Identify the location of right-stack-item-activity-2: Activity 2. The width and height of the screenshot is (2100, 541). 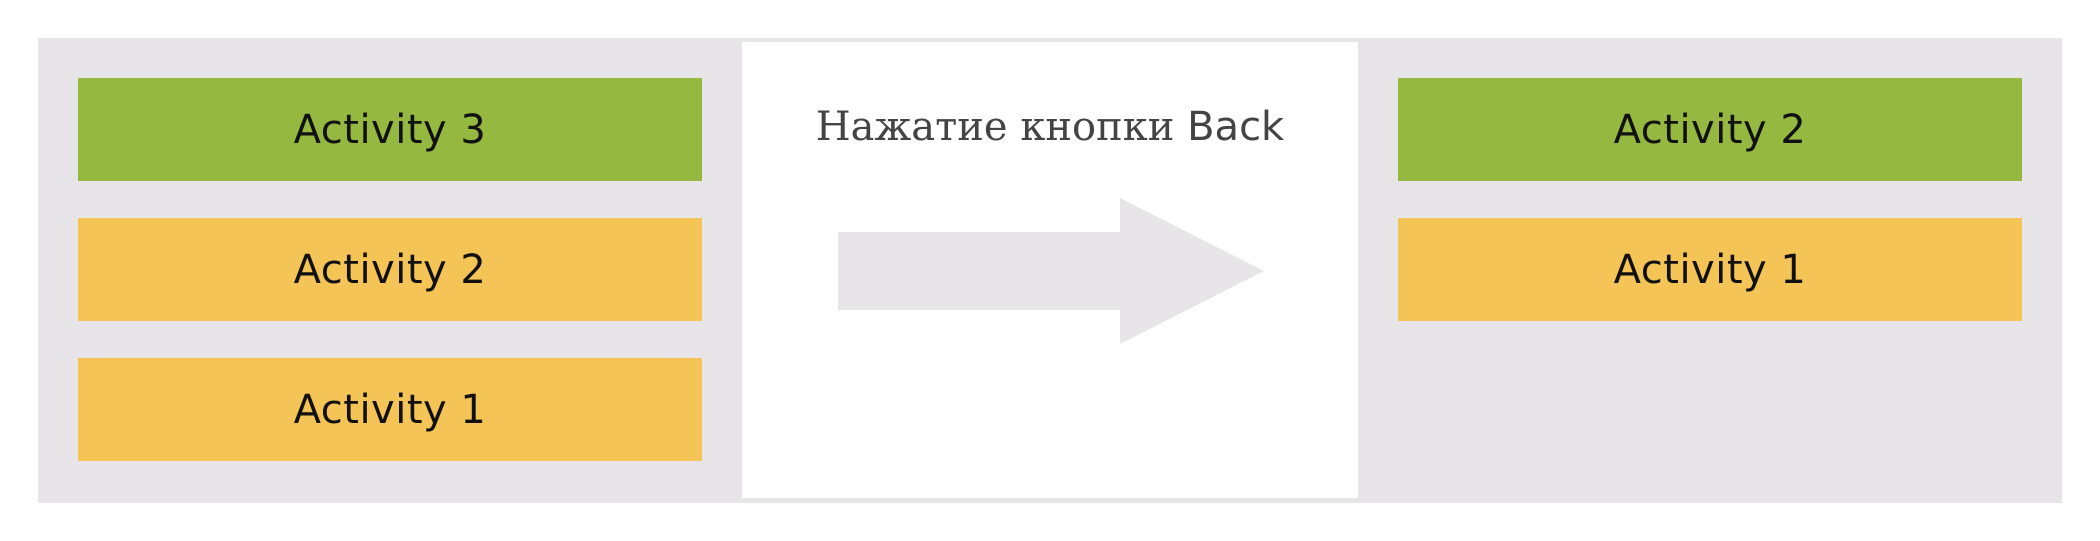
(1710, 129).